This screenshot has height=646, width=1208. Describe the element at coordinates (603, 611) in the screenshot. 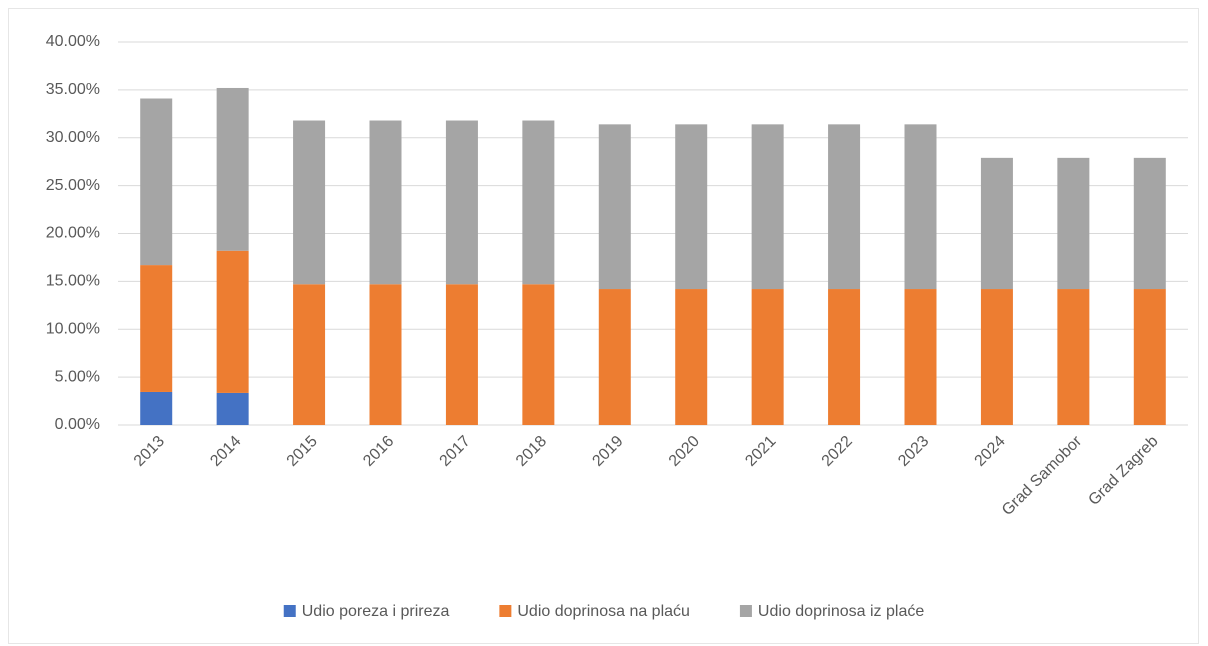

I see `legend-label: Udio doprinosa na plaću` at that location.